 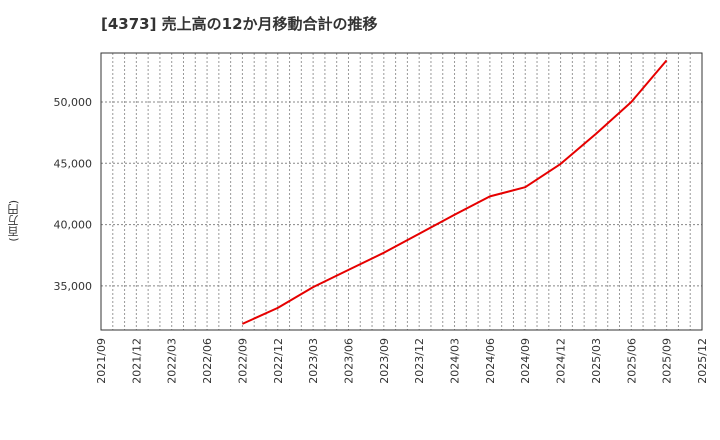 What do you see at coordinates (384, 361) in the screenshot?
I see `x-tick-label: 2023/09` at bounding box center [384, 361].